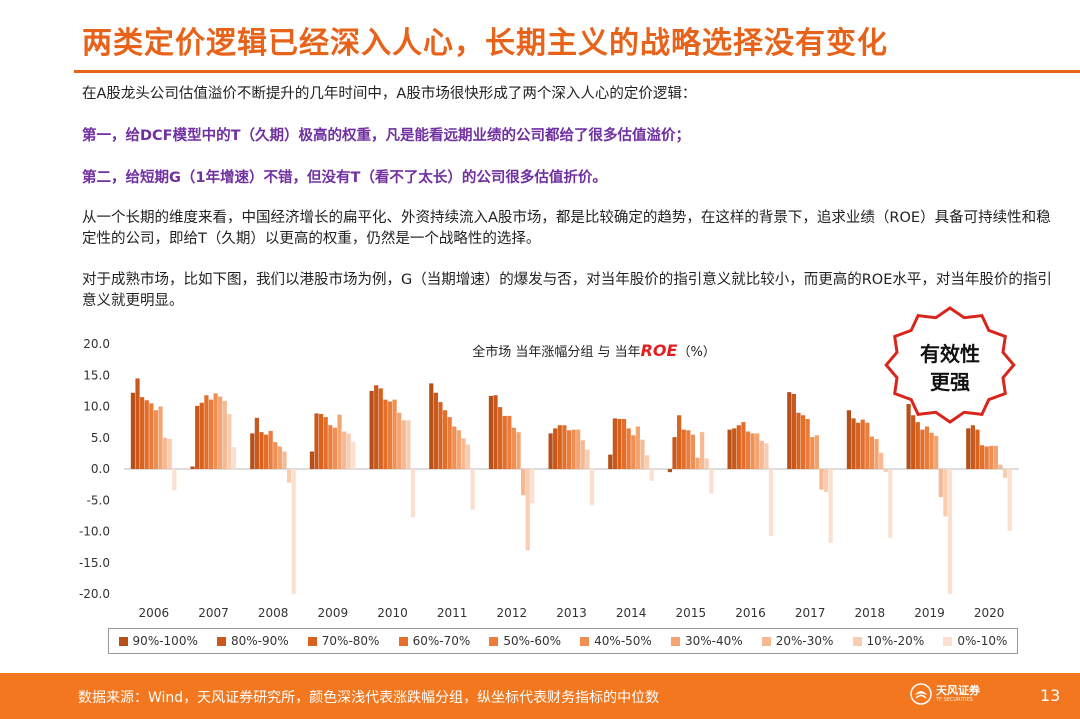 Image resolution: width=1080 pixels, height=719 pixels. Describe the element at coordinates (633, 452) in the screenshot. I see `bar-2014-40%-50%` at that location.